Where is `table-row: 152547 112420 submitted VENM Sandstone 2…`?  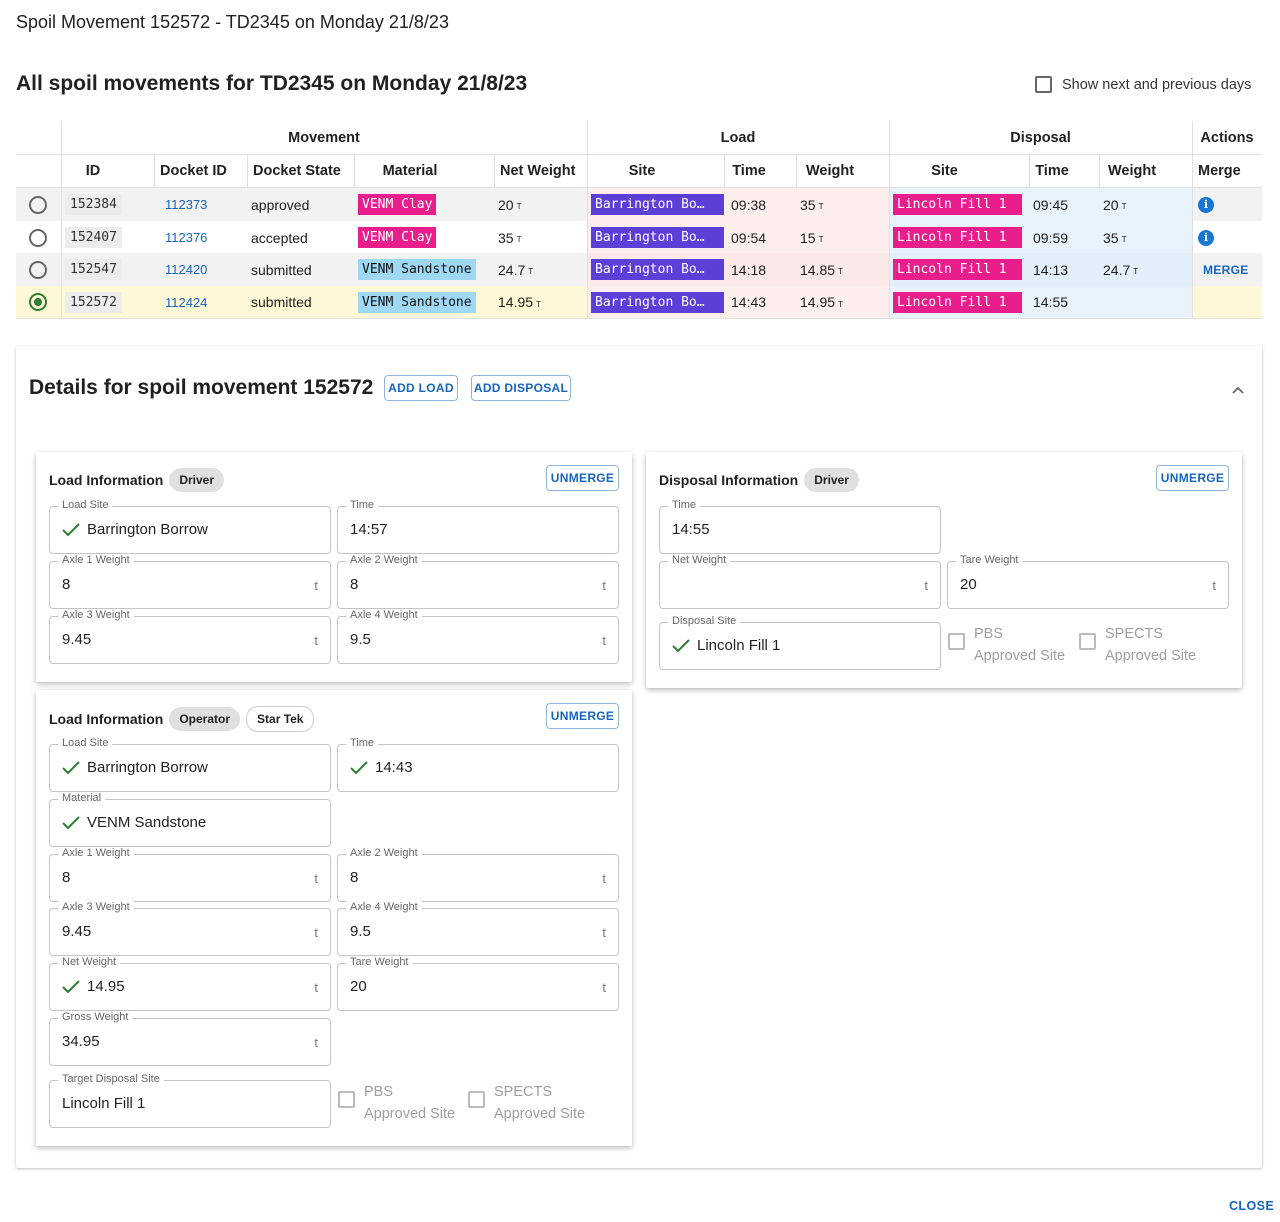 table-row: 152547 112420 submitted VENM Sandstone 2… is located at coordinates (639, 269).